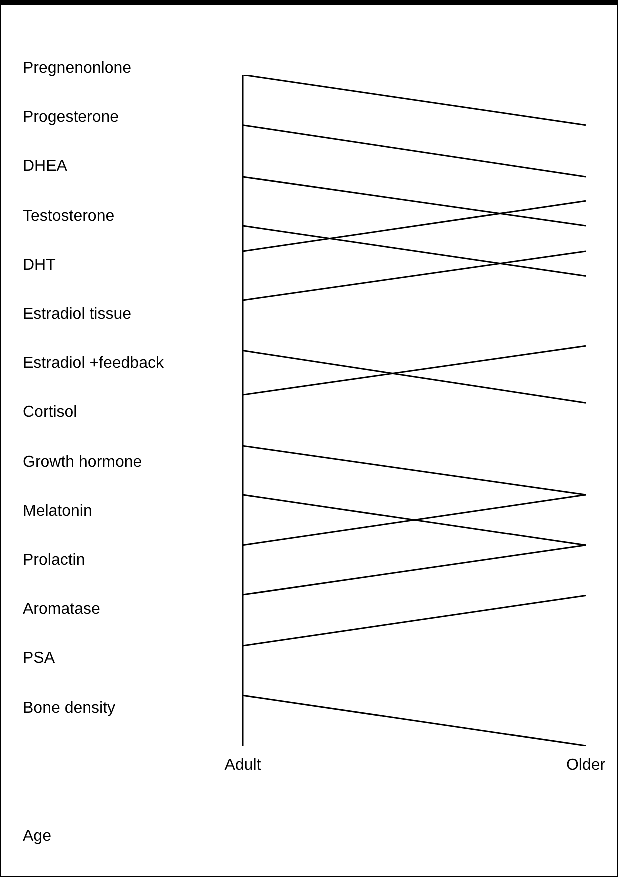 This screenshot has height=877, width=618. Describe the element at coordinates (71, 118) in the screenshot. I see `annotation: Progesterone` at that location.